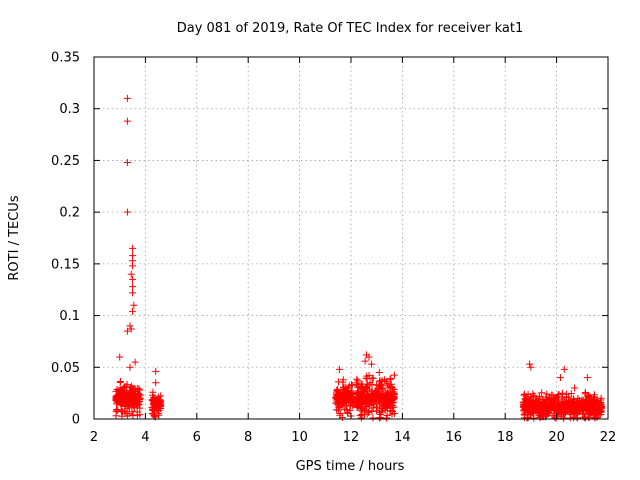 The width and height of the screenshot is (640, 480). What do you see at coordinates (69, 316) in the screenshot?
I see `y-tick-label: 0.1` at bounding box center [69, 316].